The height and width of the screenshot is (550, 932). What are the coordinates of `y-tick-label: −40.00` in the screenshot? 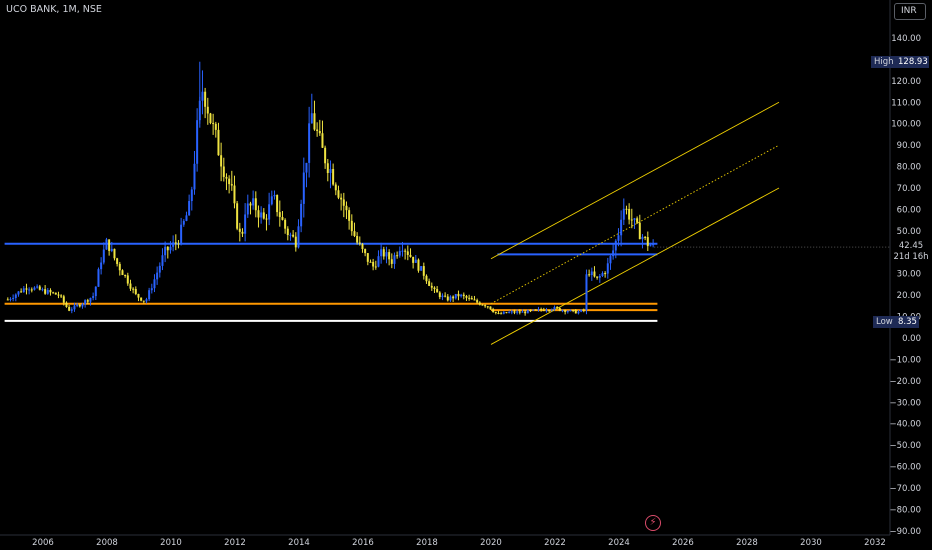 It's located at (905, 425).